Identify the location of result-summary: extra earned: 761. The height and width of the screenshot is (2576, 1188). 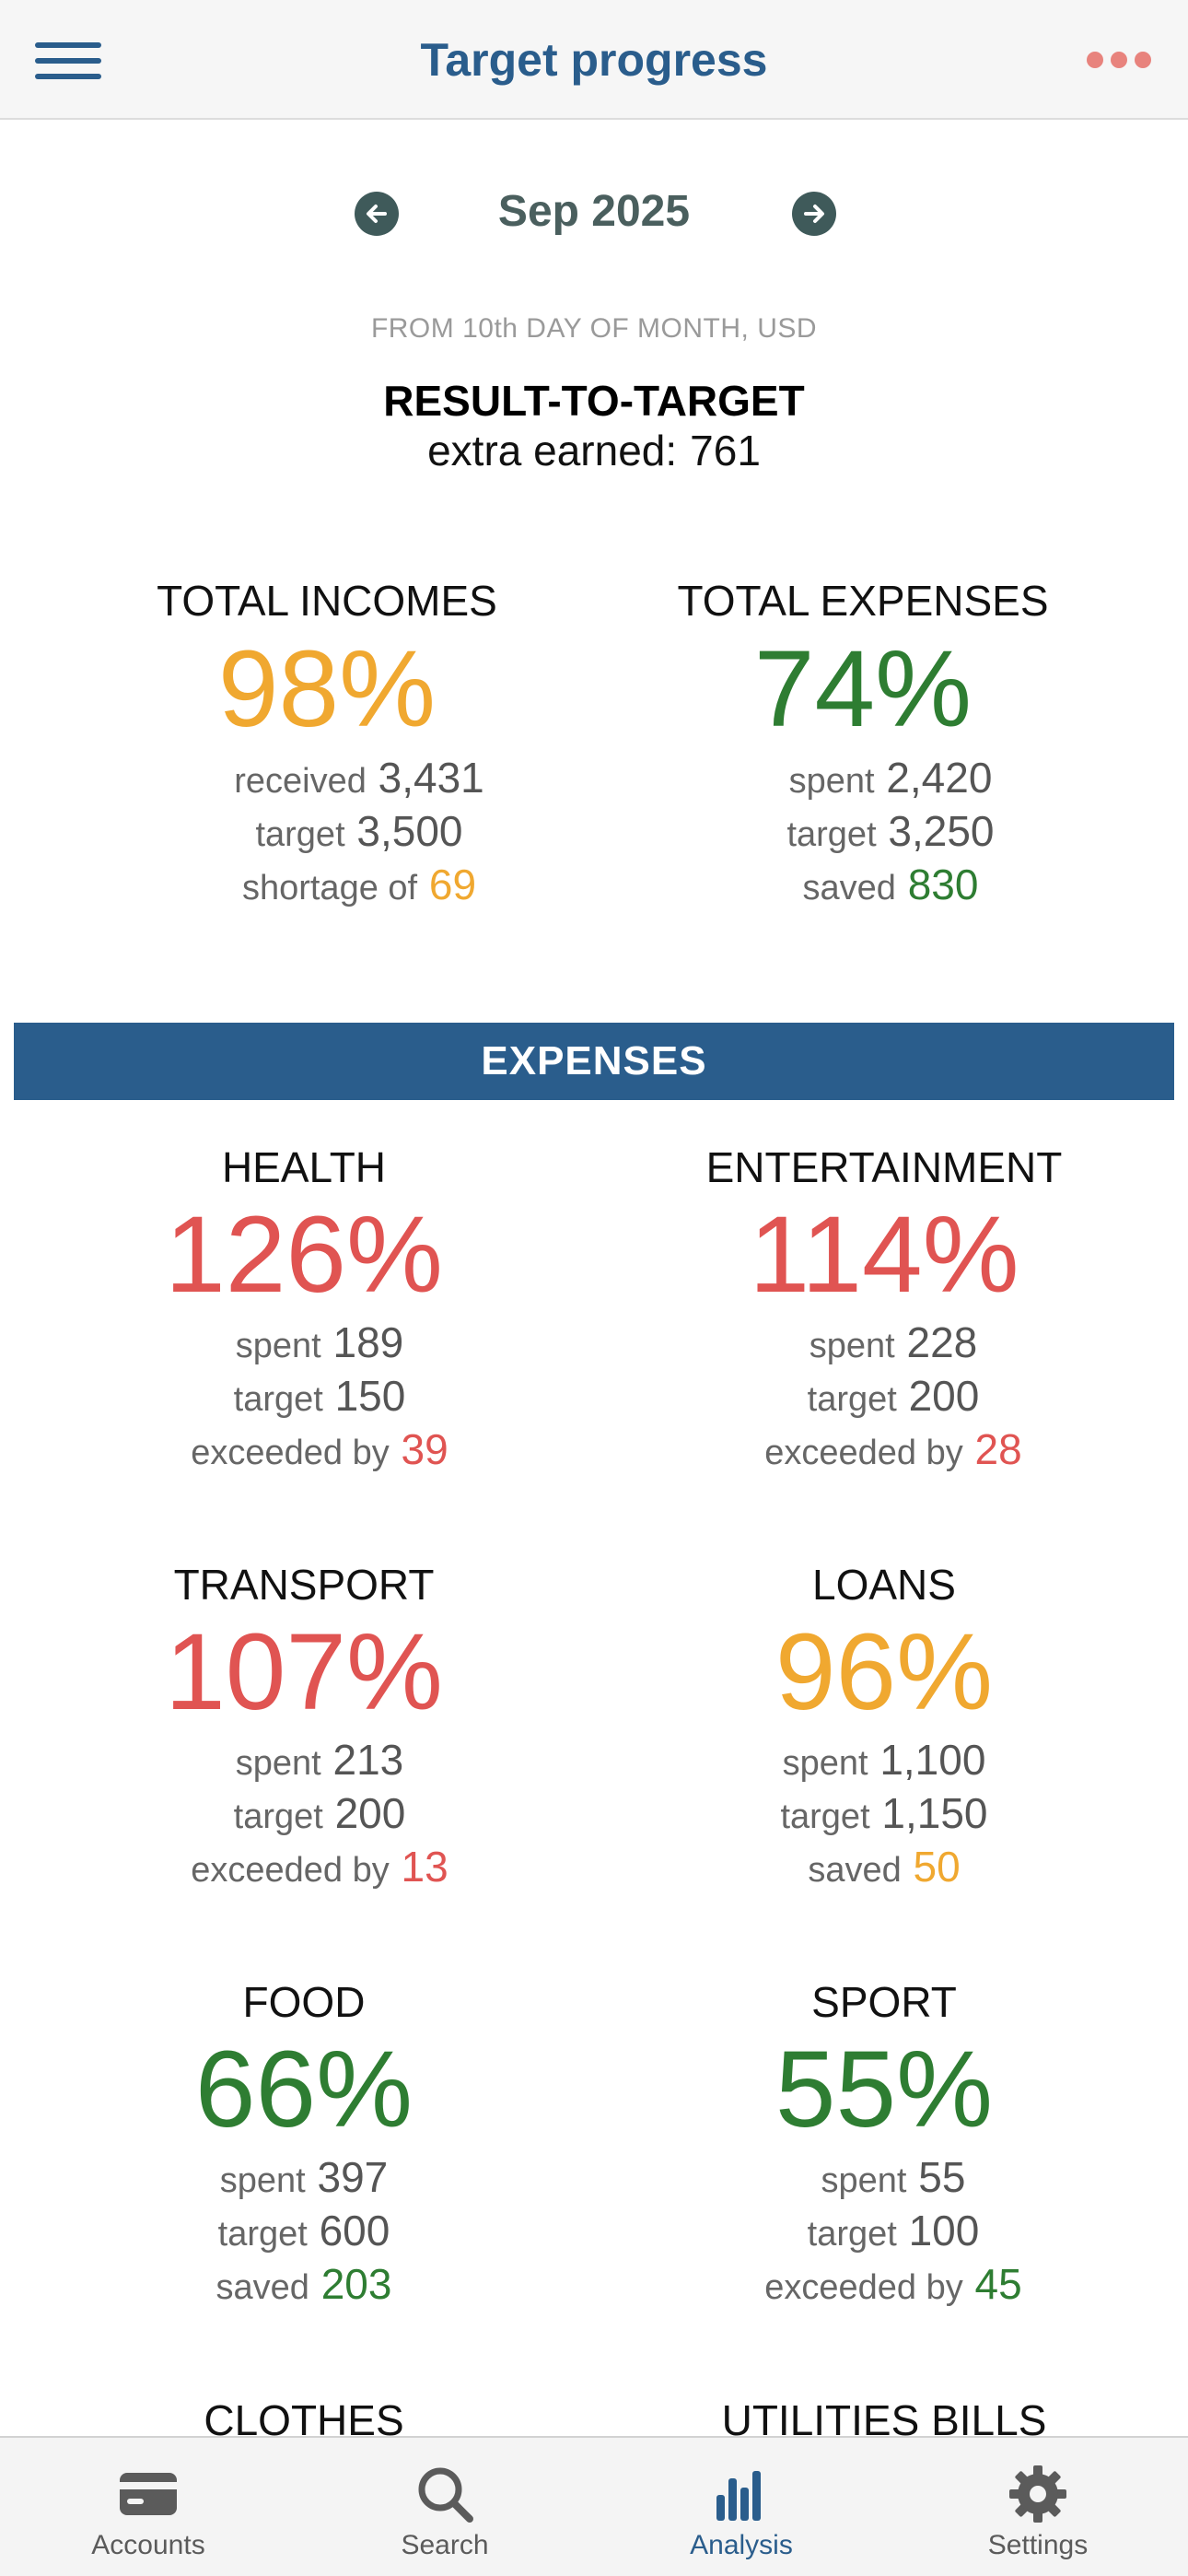
(594, 450).